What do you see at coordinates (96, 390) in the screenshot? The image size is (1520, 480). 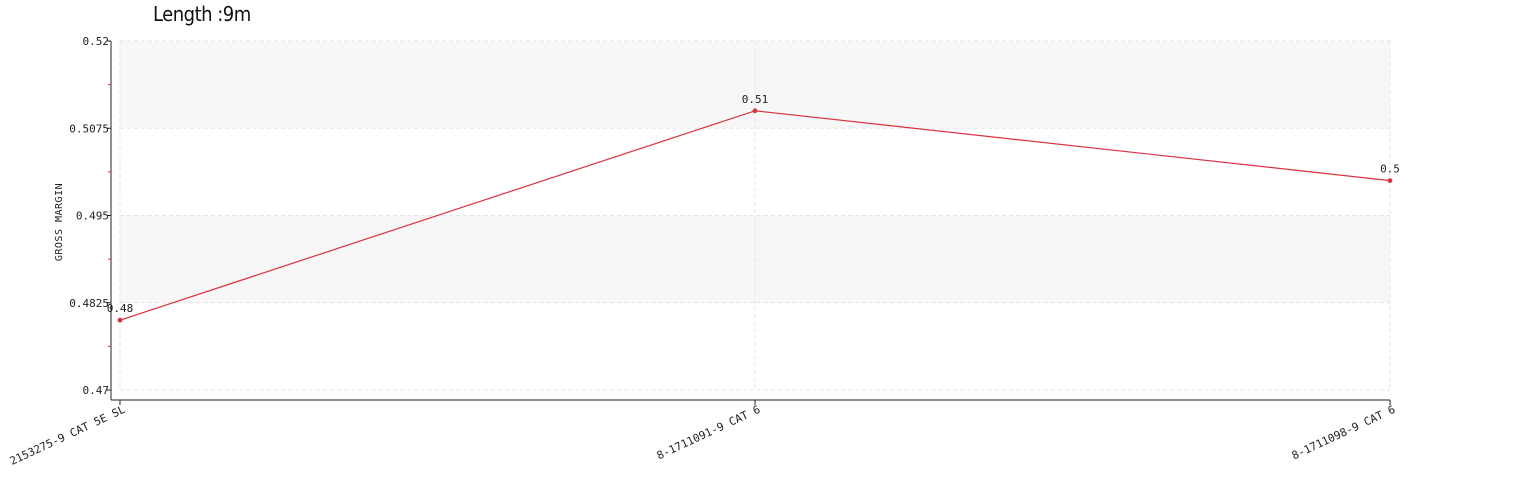 I see `y-tick-label: 0.47` at bounding box center [96, 390].